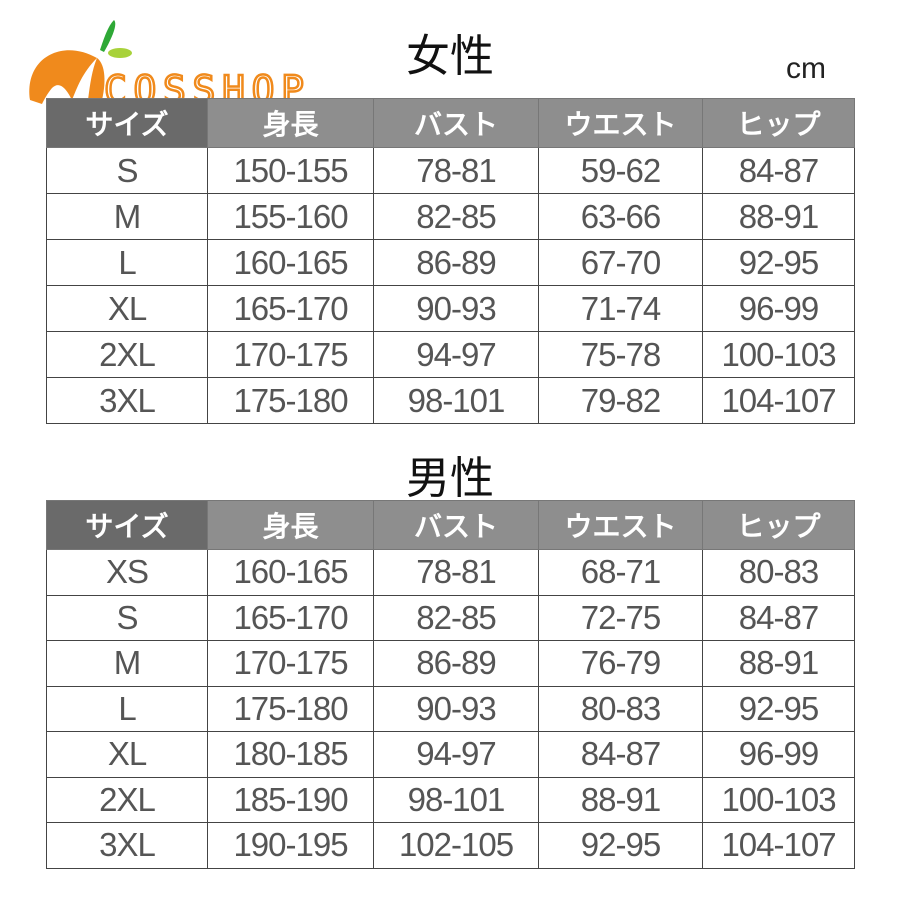 Image resolution: width=900 pixels, height=900 pixels. Describe the element at coordinates (806, 68) in the screenshot. I see `unit-label: cm` at that location.